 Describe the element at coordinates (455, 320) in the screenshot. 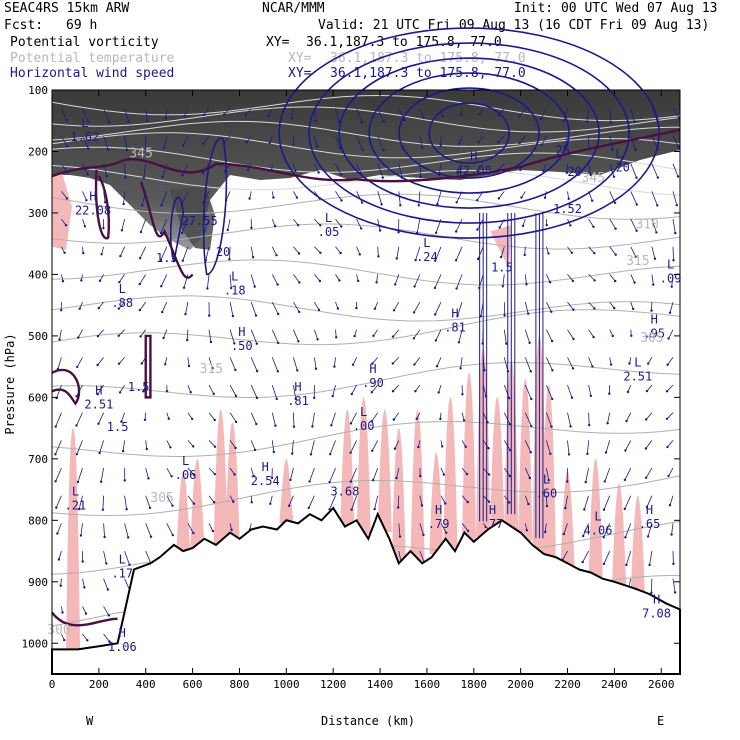

I see `pv-high-center: H.81` at that location.